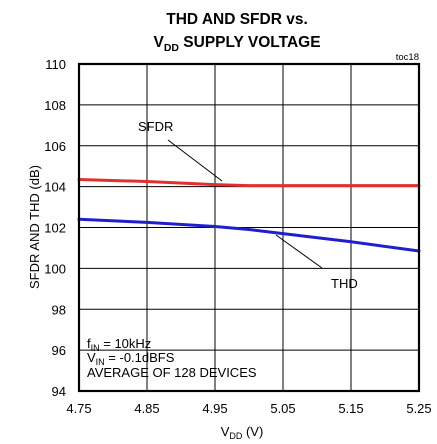  Describe the element at coordinates (59, 350) in the screenshot. I see `y-tick-label: 96` at that location.